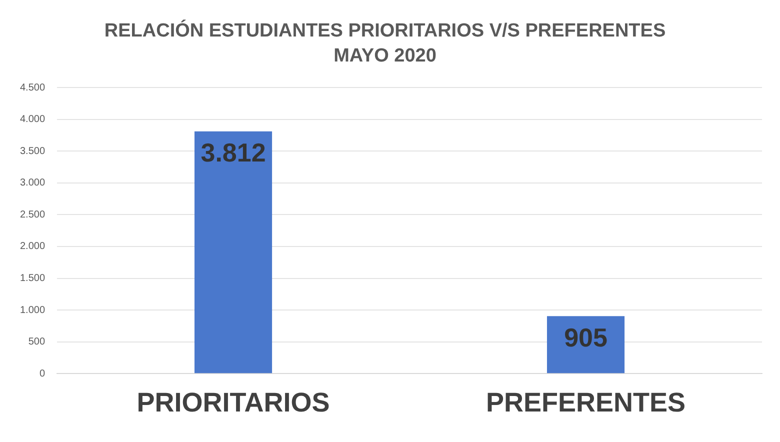  Describe the element at coordinates (33, 183) in the screenshot. I see `y-tick-label: 3.000` at that location.